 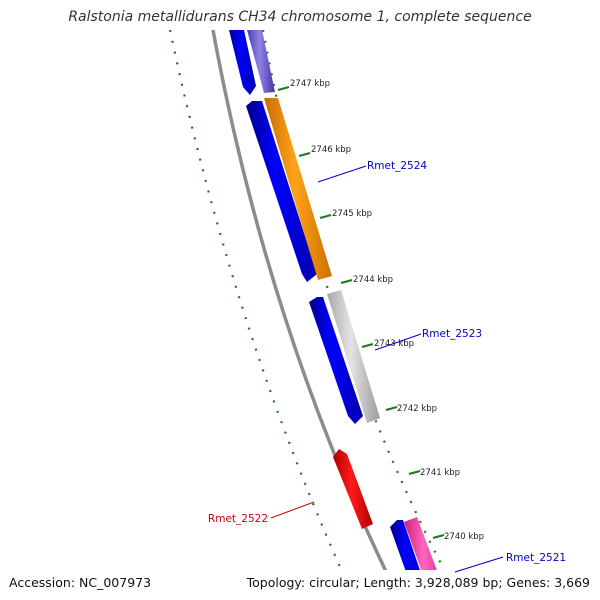 I want to click on gene-label: Rmet_2522, so click(x=238, y=519).